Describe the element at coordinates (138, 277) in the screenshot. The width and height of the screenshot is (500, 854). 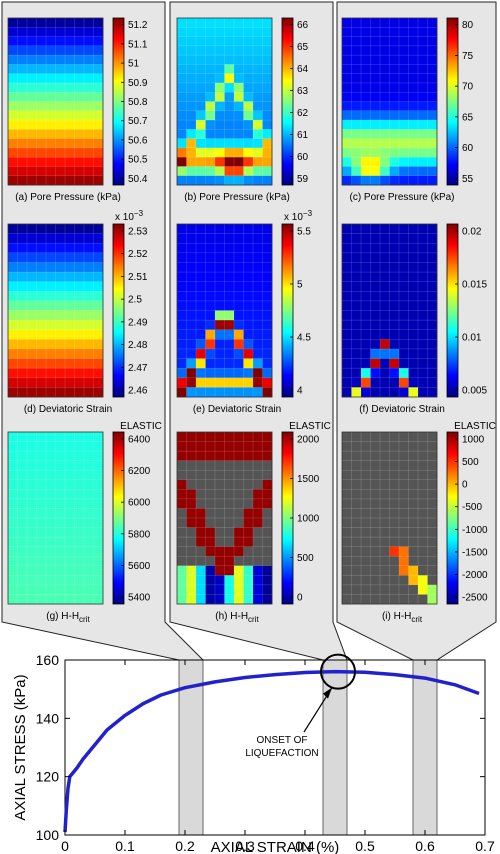
I see `colorbar-tick-label: 2.51` at that location.